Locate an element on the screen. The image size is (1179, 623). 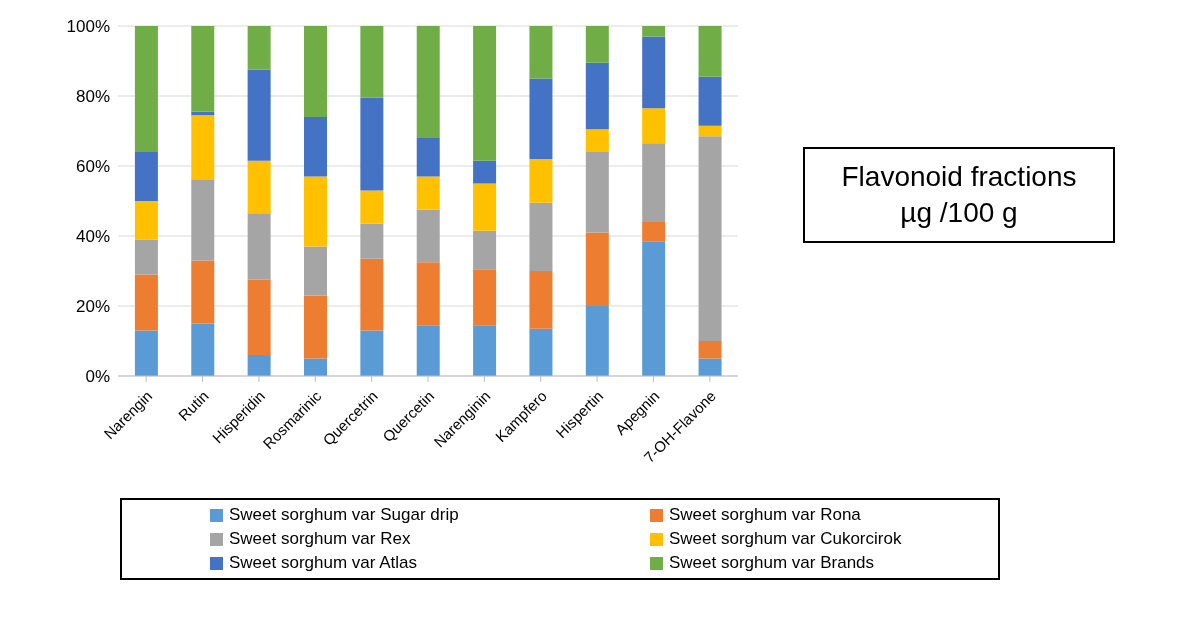
legend-label: Sweet sorghum var Rex is located at coordinates (320, 539).